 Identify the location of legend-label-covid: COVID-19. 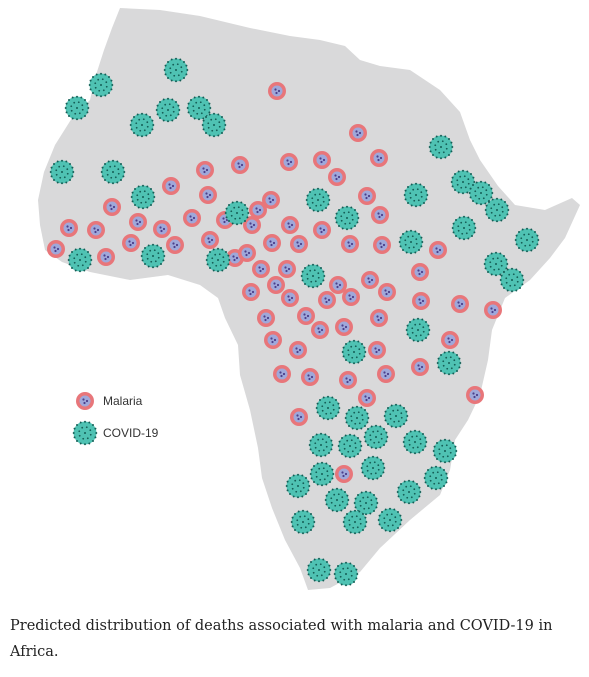
(131, 433).